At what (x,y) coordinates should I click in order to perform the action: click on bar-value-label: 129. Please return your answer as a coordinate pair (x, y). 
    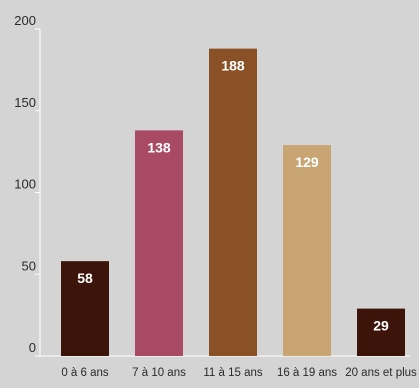
    Looking at the image, I should click on (307, 162).